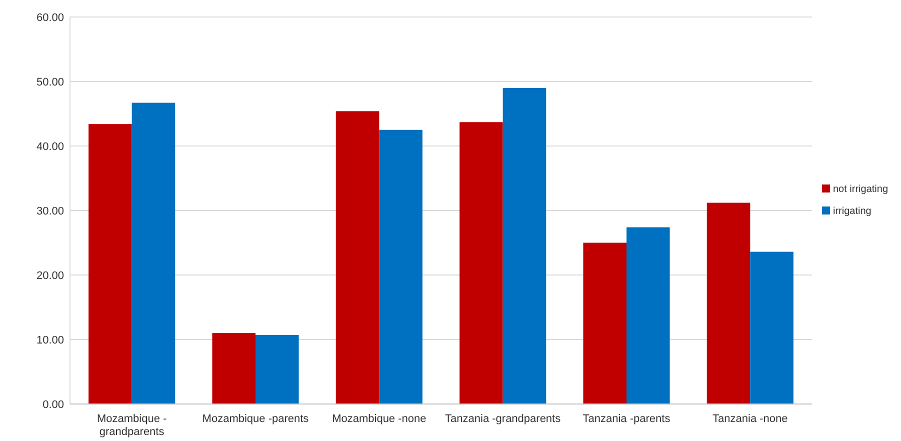 This screenshot has height=441, width=901. Describe the element at coordinates (50, 211) in the screenshot. I see `y-tick-label: 30.00` at that location.